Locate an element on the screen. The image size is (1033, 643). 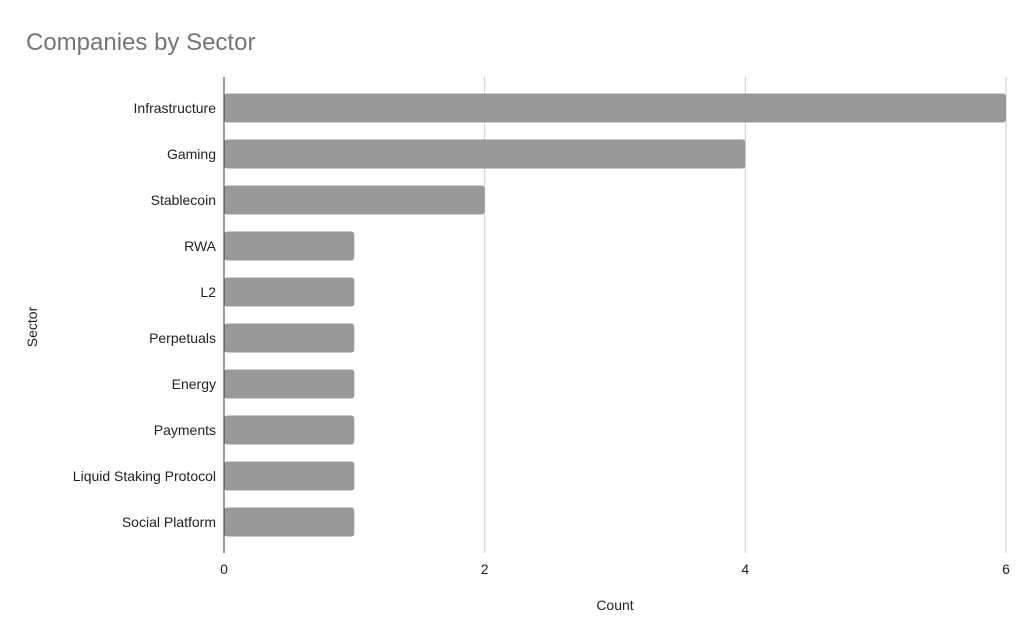
chart-title: Companies by Sector is located at coordinates (140, 42).